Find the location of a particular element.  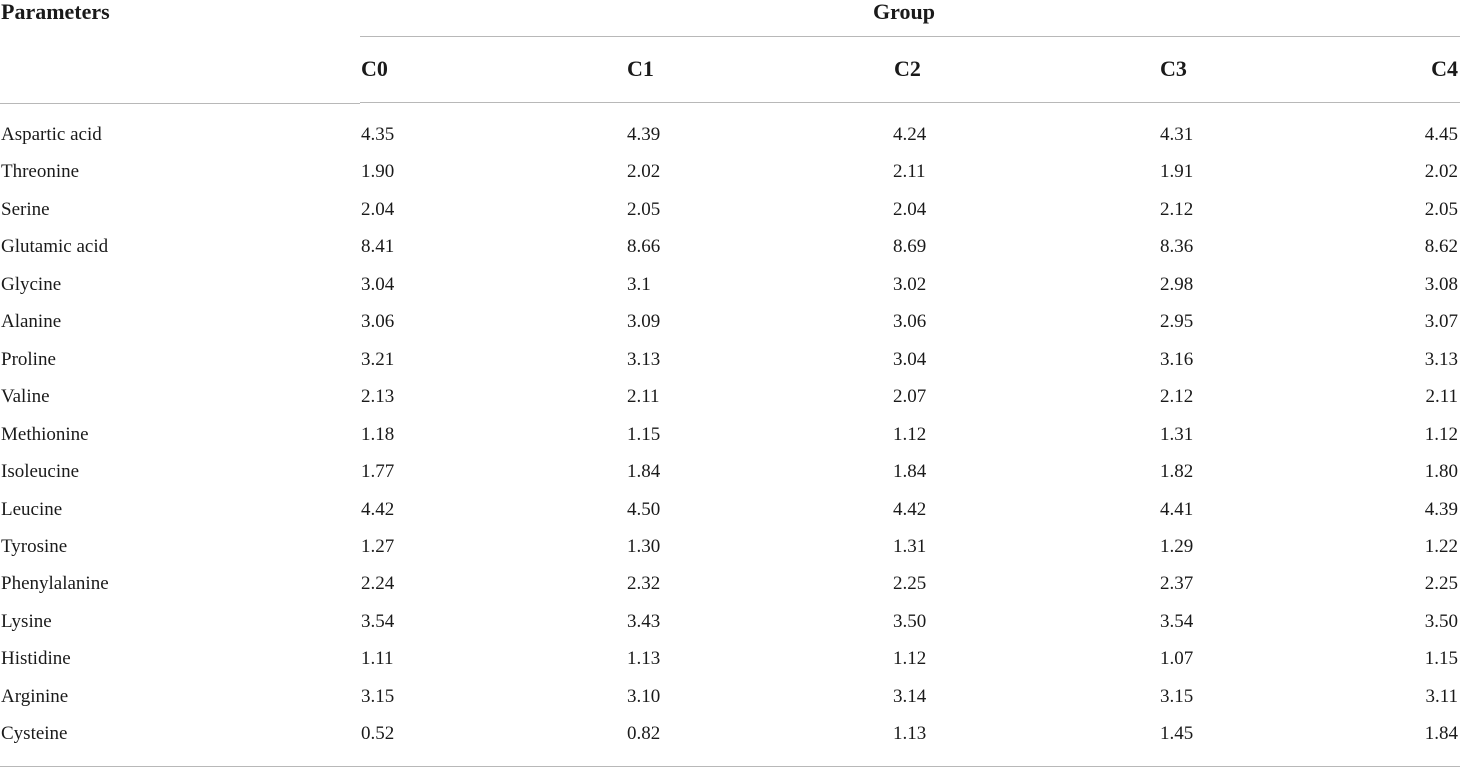

cell-c4: 2.05 is located at coordinates (1441, 209).